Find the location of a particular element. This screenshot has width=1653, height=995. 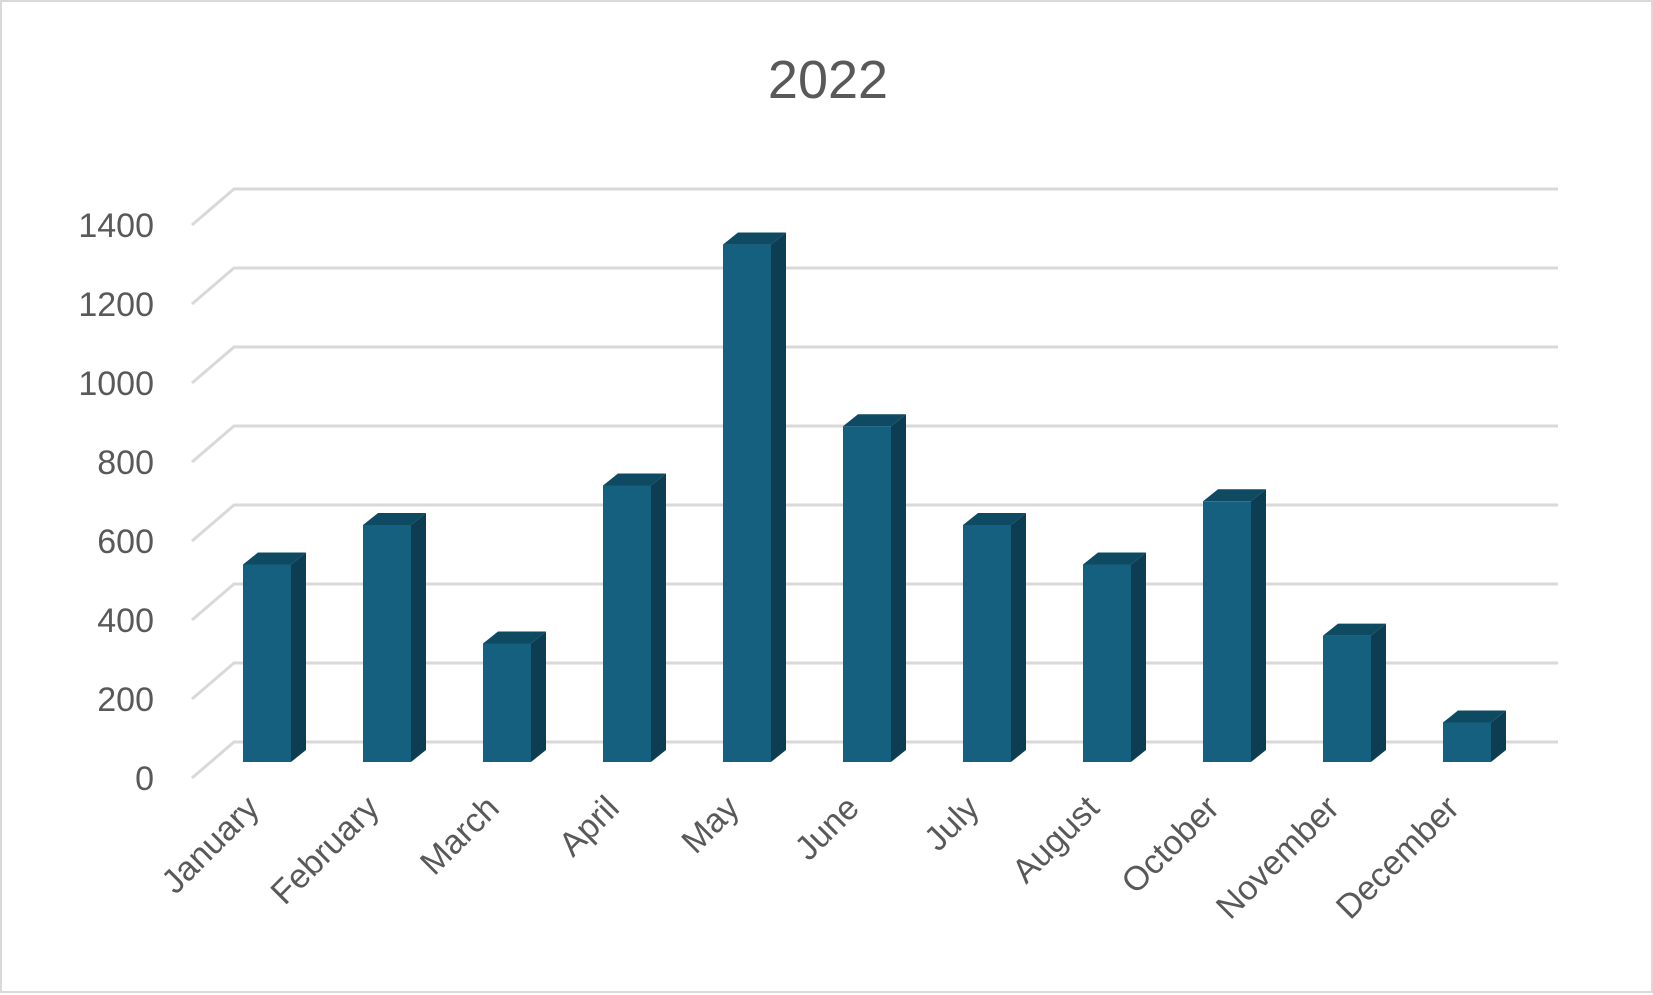

y-tick-label: 400 is located at coordinates (125, 621).